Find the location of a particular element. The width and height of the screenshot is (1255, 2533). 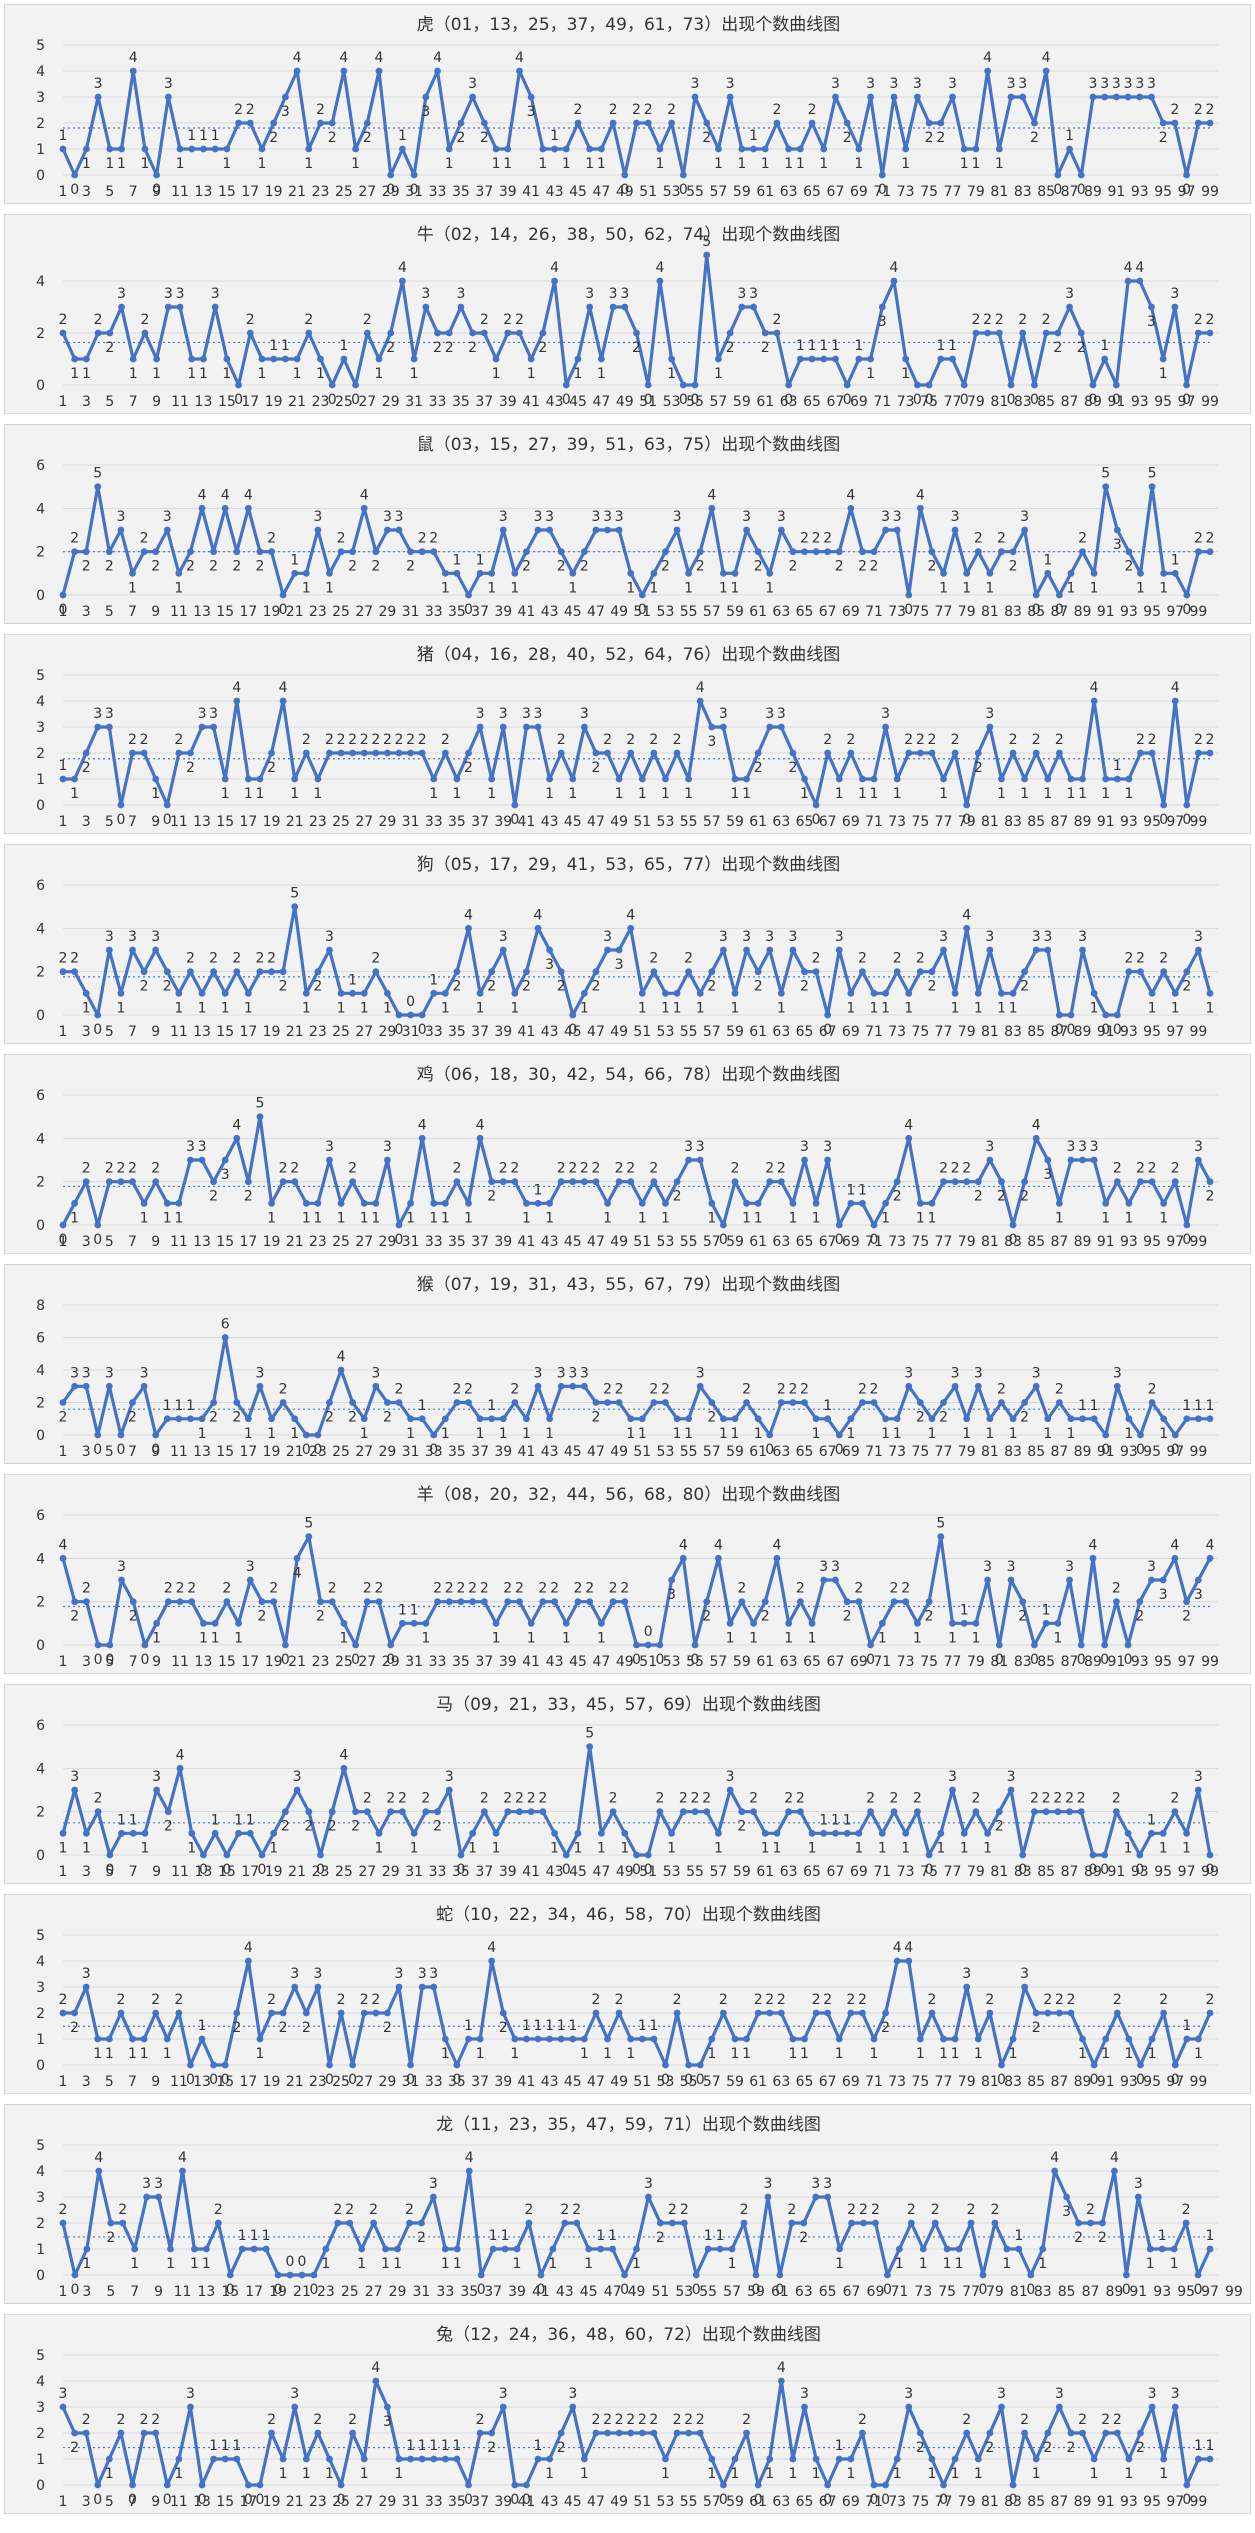

x-tick-label: 55 is located at coordinates (695, 192).